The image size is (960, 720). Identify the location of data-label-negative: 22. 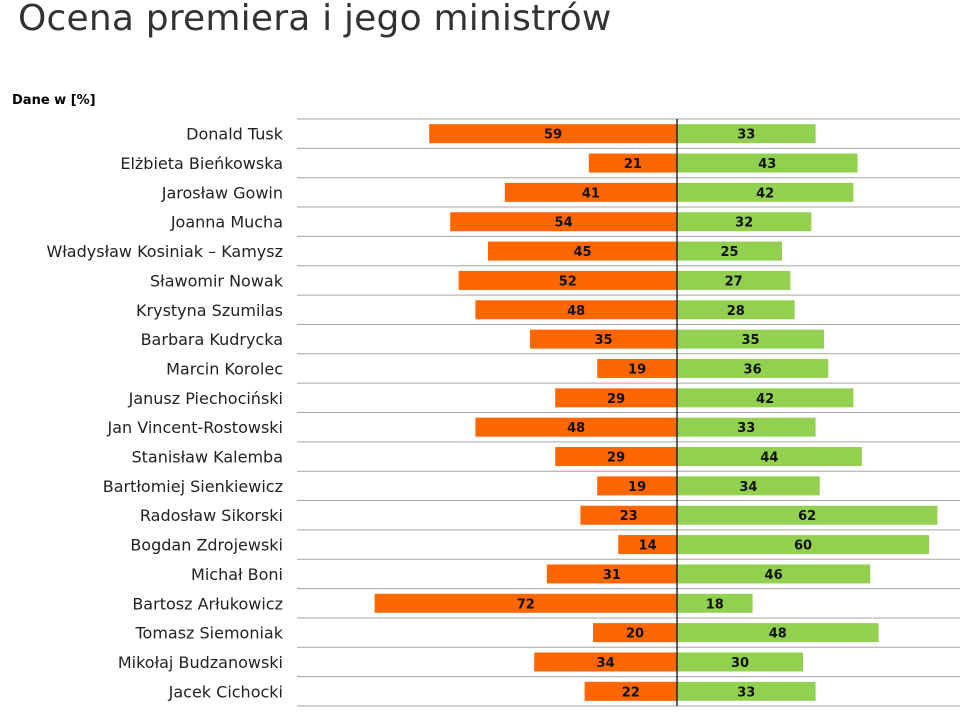
(631, 692).